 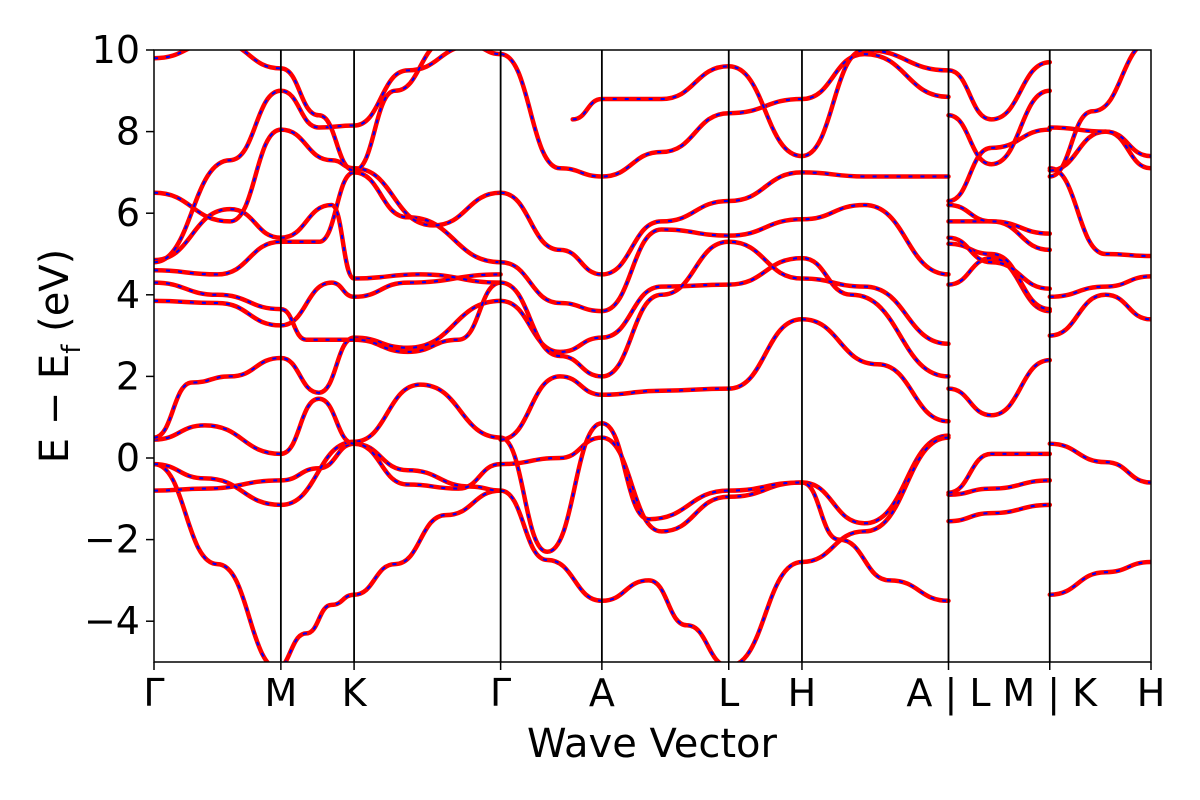 What do you see at coordinates (128, 132) in the screenshot?
I see `y-tick-label-6: 8` at bounding box center [128, 132].